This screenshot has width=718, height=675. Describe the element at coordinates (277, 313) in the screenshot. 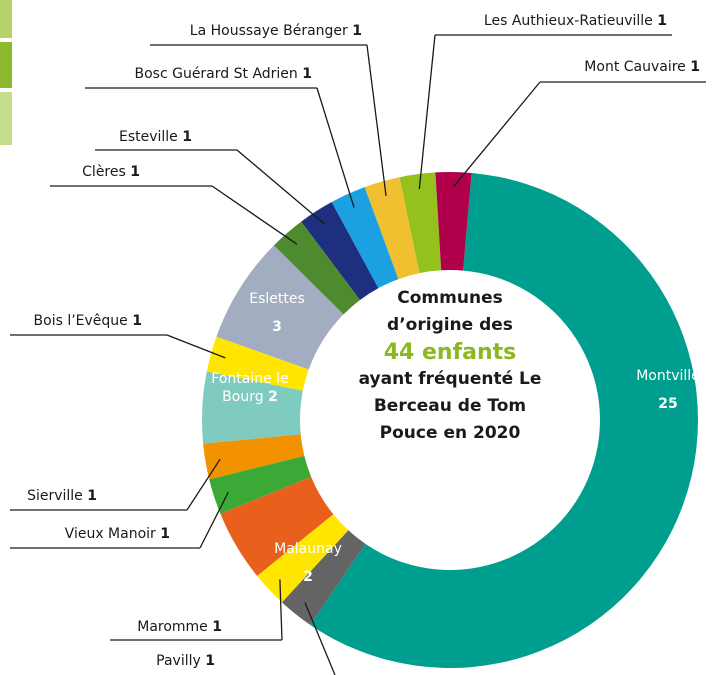

I see `slice-label: Eslettes 3` at that location.